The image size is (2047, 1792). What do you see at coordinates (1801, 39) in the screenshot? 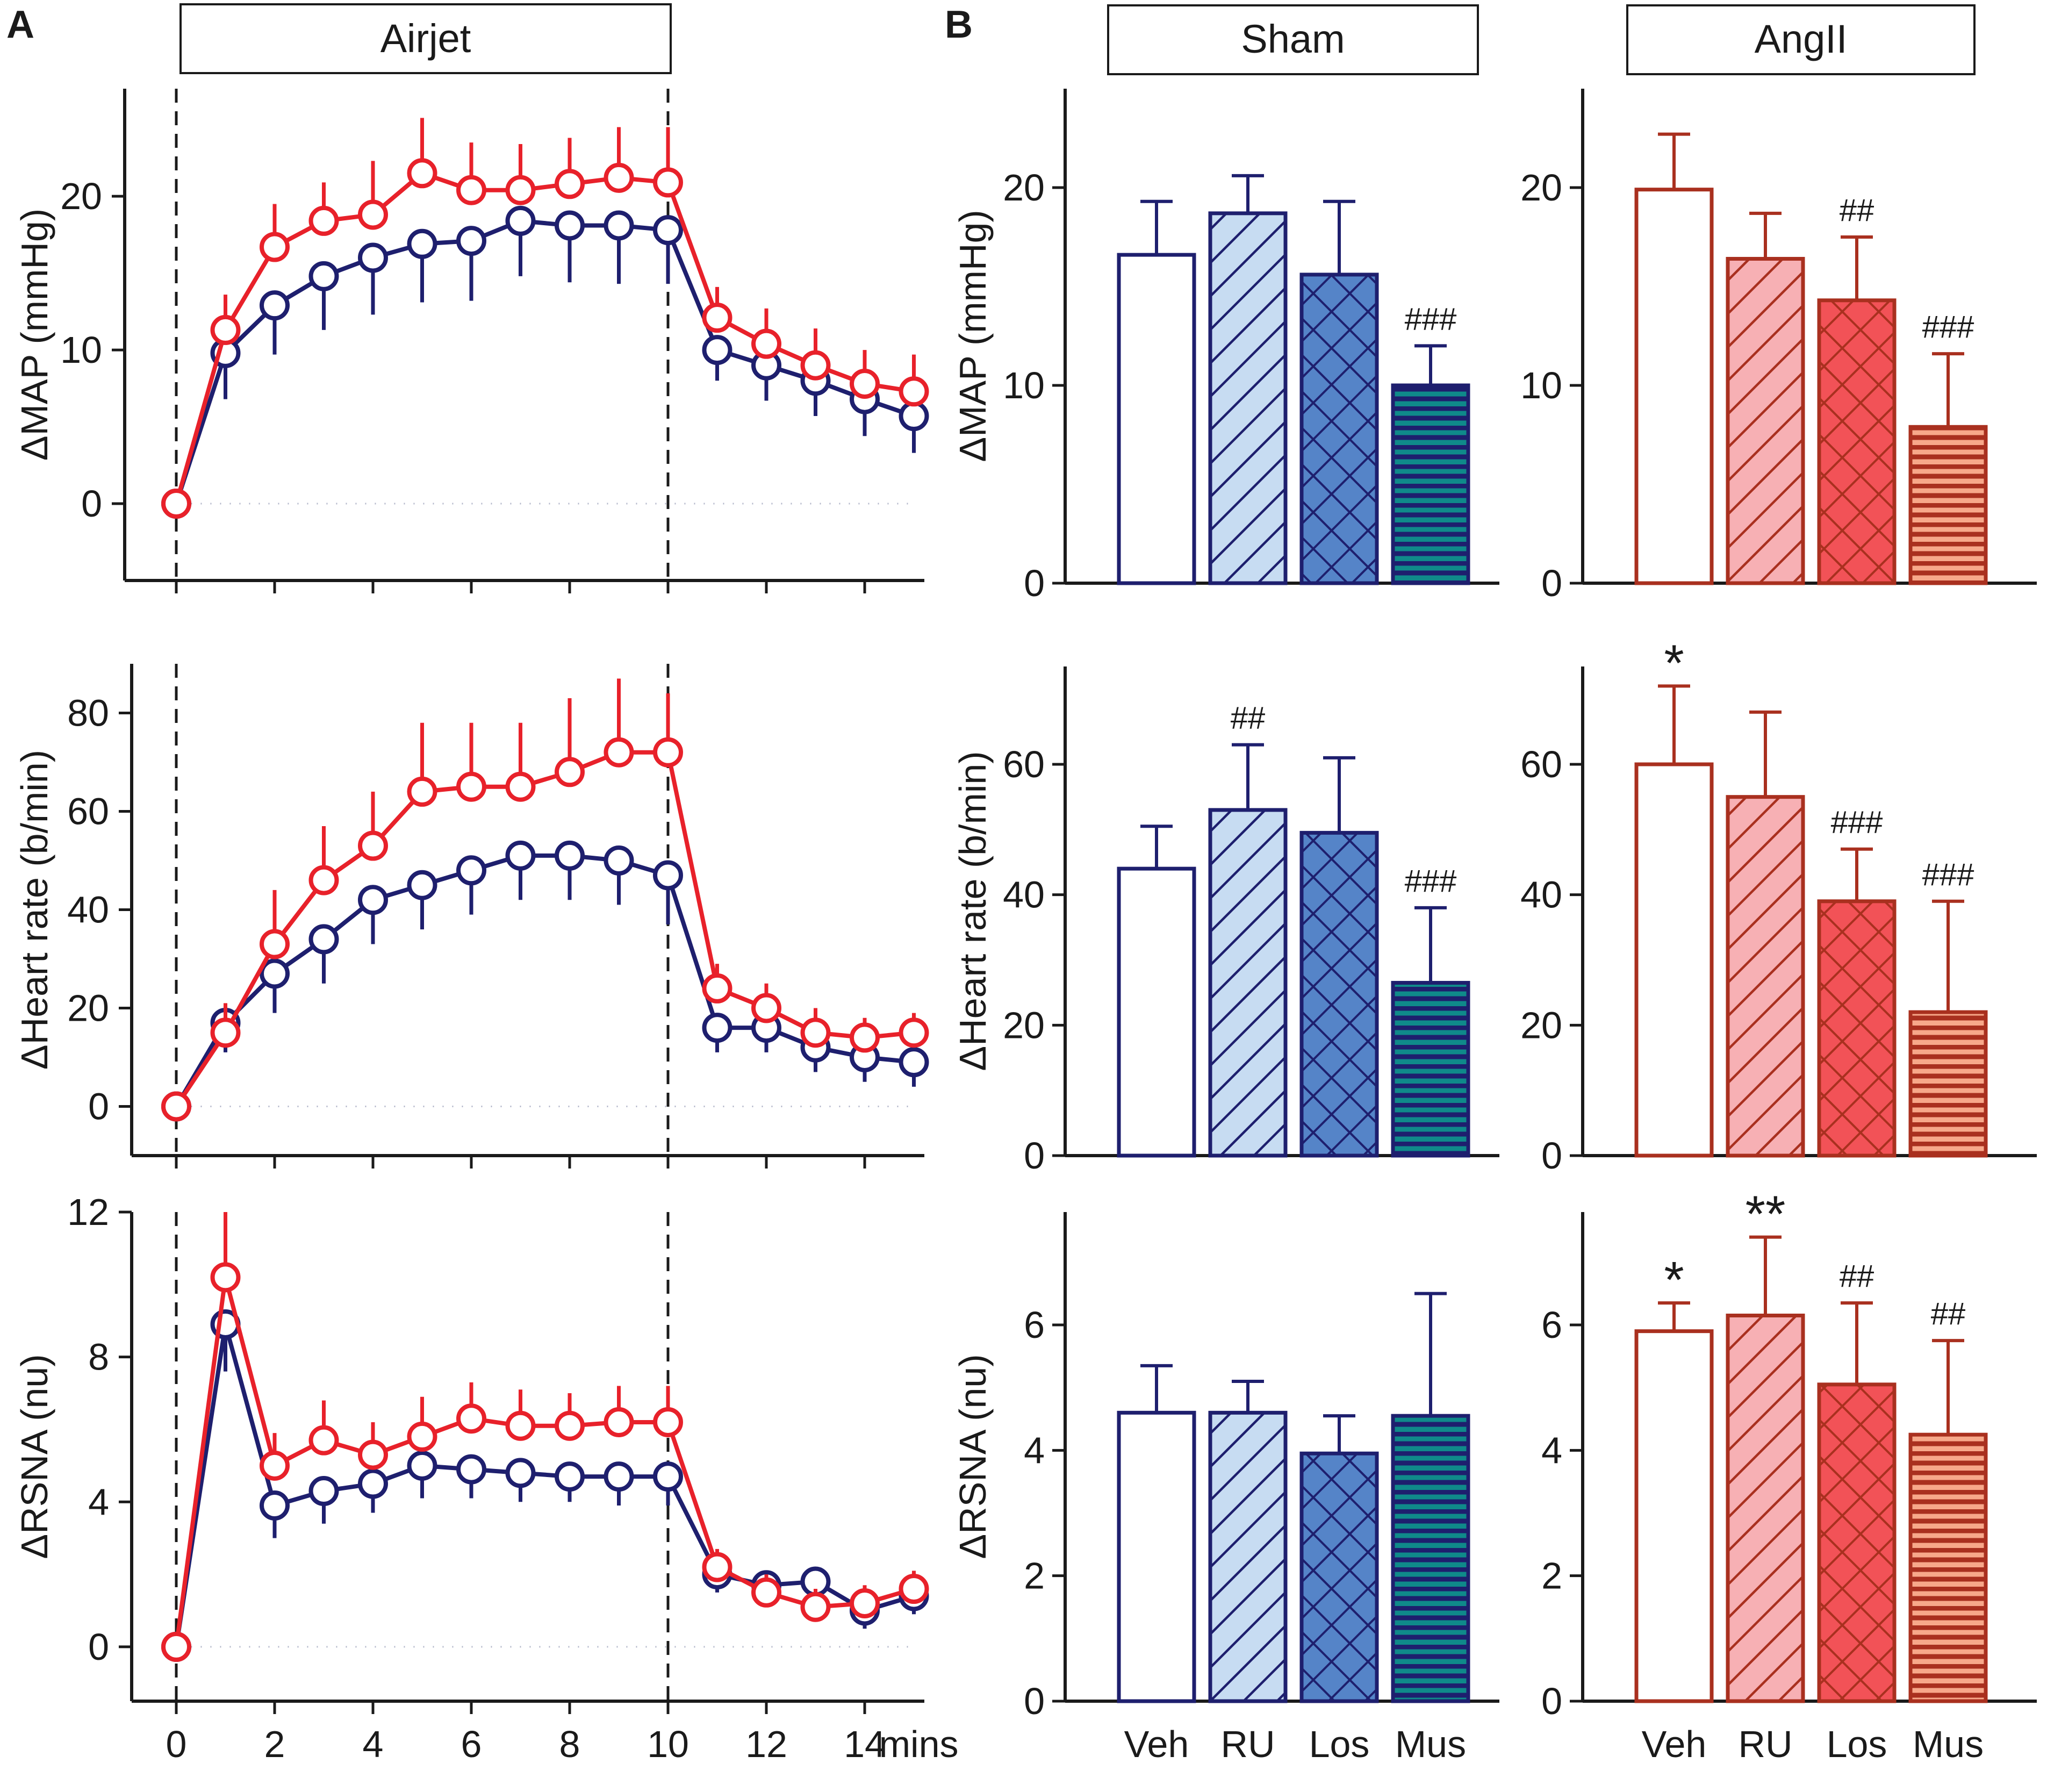
I see `angii-header: AngII` at bounding box center [1801, 39].